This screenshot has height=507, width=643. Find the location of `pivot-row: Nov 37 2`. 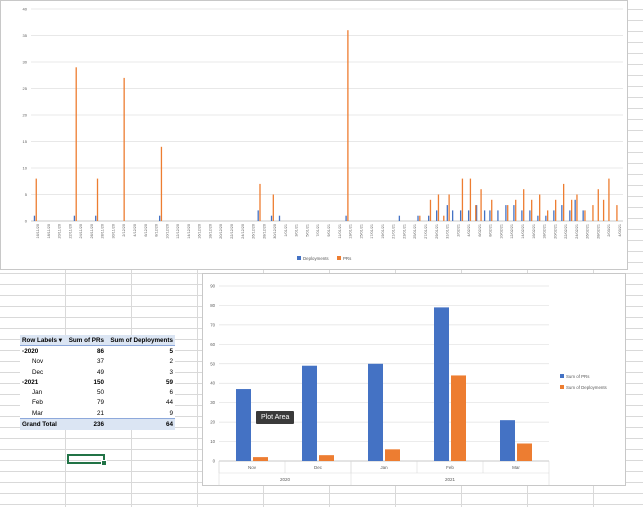

pivot-row: Nov 37 2 is located at coordinates (97, 362).